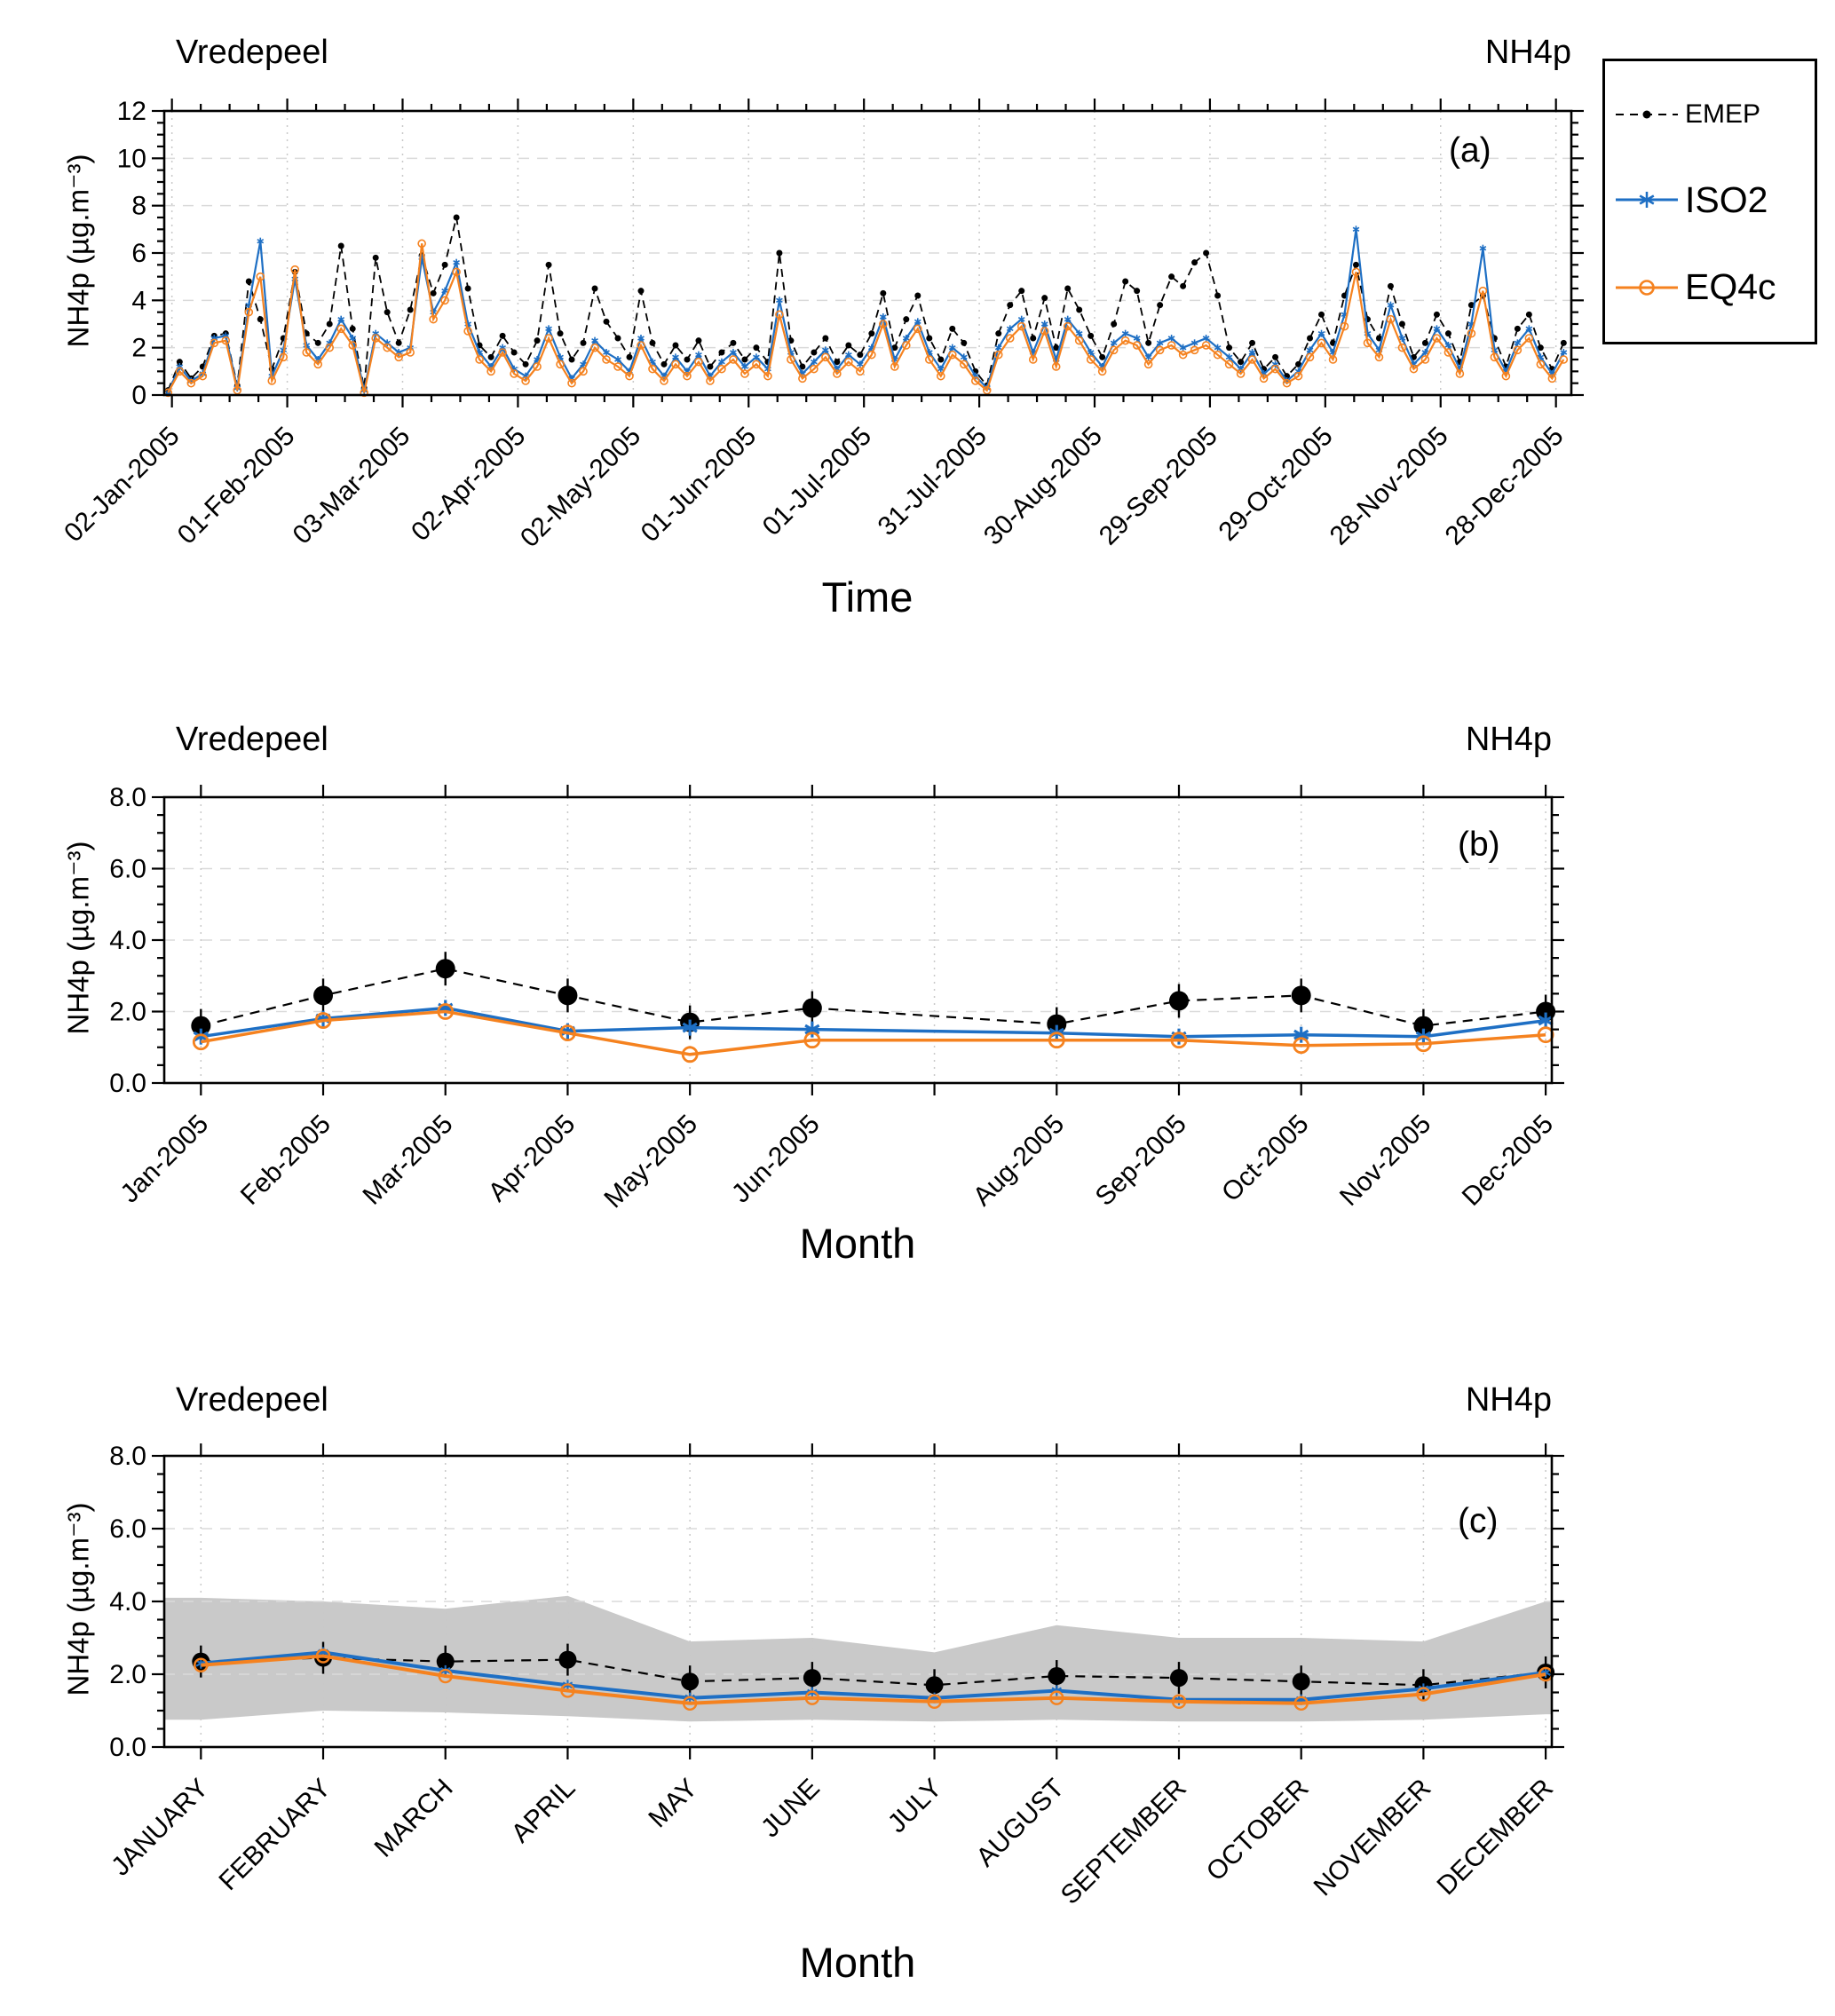 The width and height of the screenshot is (1835, 2016). What do you see at coordinates (252, 1400) in the screenshot?
I see `panel-c-site-label: Vredepeel` at bounding box center [252, 1400].